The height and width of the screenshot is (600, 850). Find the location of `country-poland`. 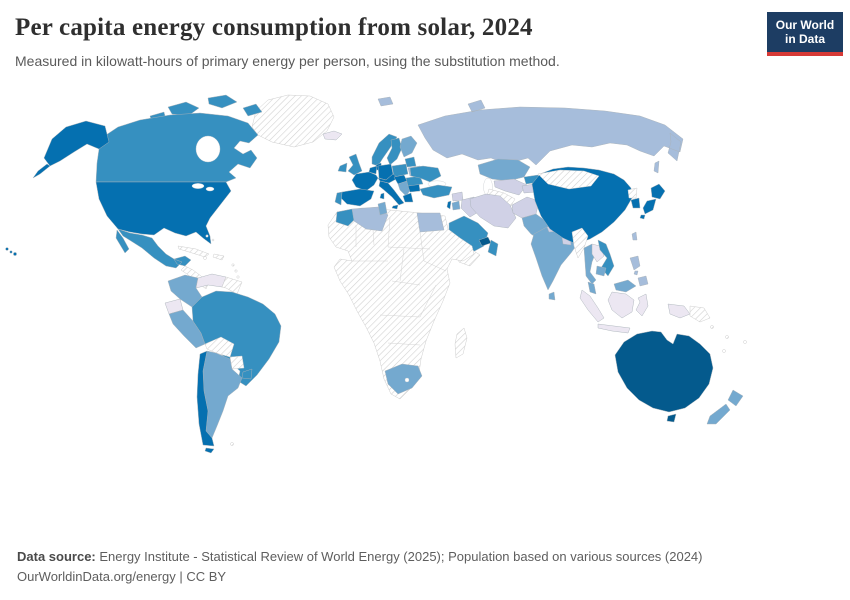

country-poland is located at coordinates (400, 170).